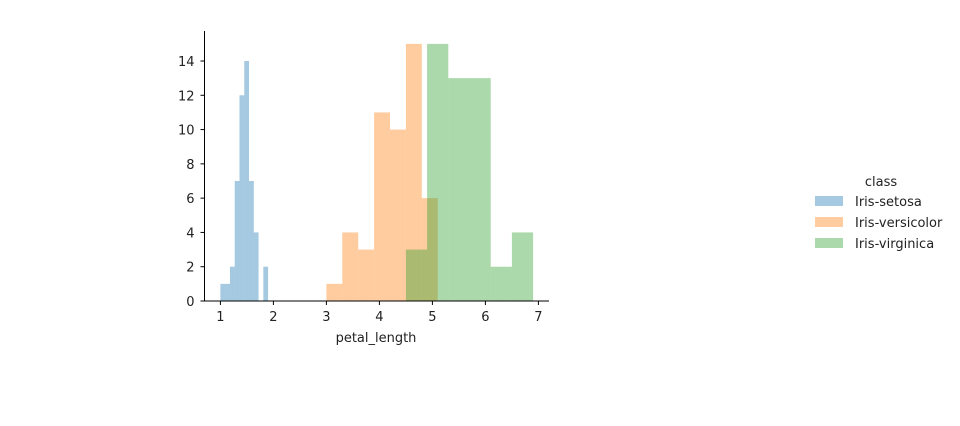 The image size is (960, 426). What do you see at coordinates (326, 317) in the screenshot?
I see `x-tick-label: 3` at bounding box center [326, 317].